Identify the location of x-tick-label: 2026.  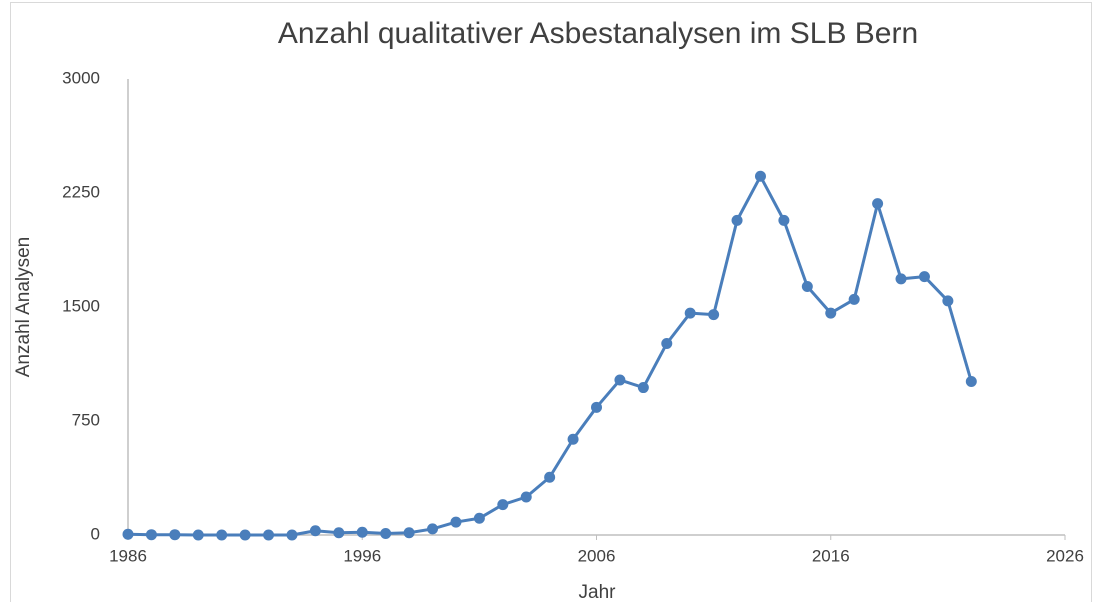
(1065, 555).